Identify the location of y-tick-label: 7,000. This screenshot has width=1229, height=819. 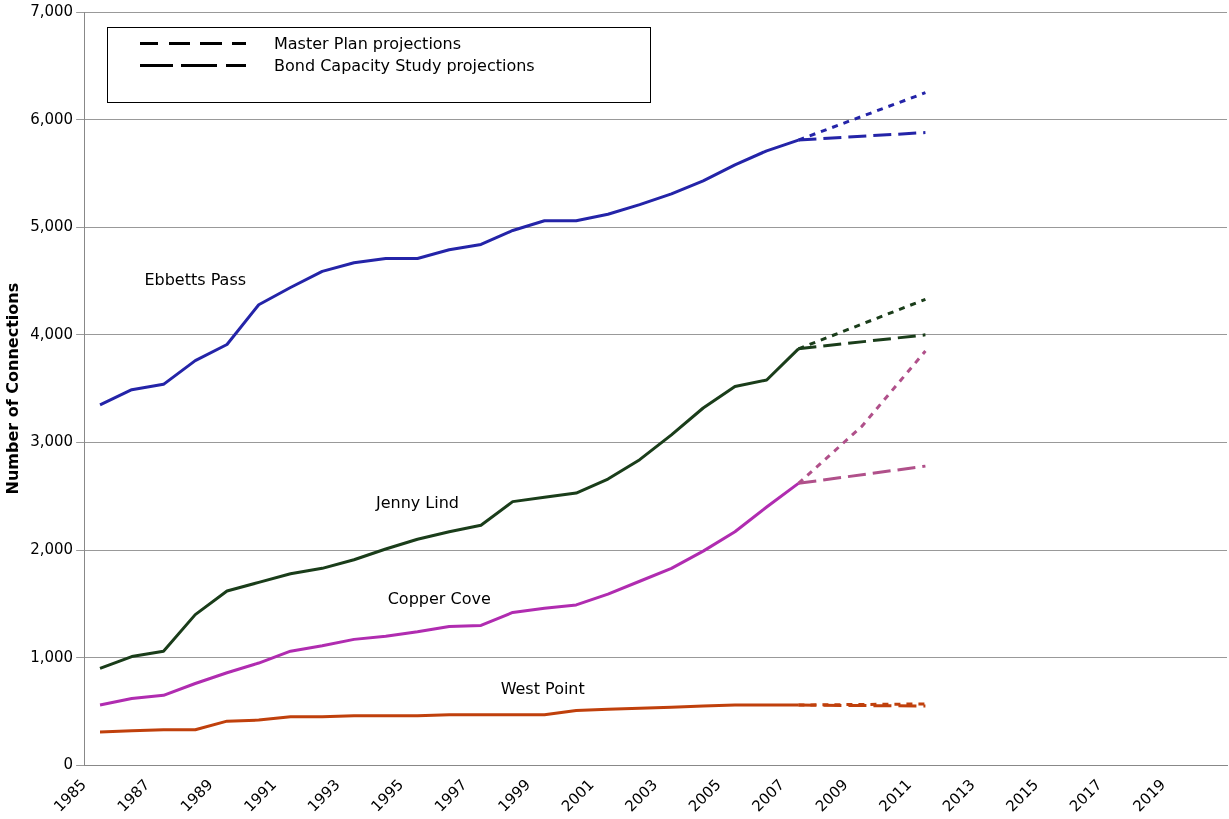
(52, 10).